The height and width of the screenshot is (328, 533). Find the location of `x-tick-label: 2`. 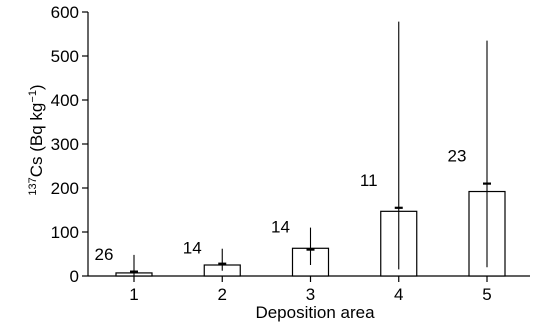

x-tick-label: 2 is located at coordinates (222, 294).